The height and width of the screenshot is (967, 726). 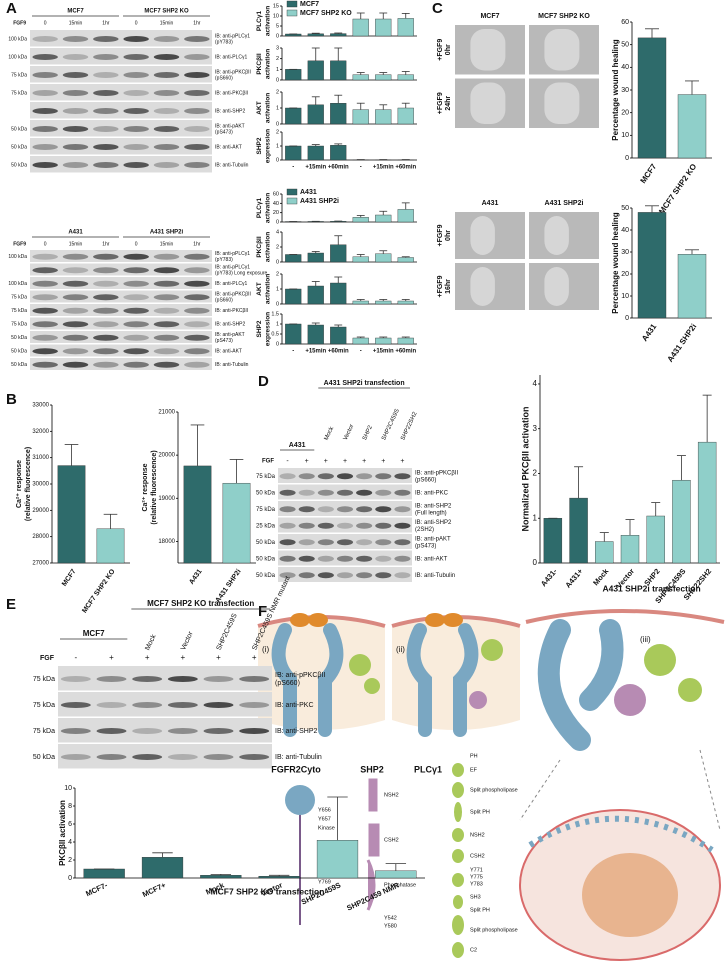 What do you see at coordinates (224, 341) in the screenshot?
I see `ib-label: (pS473)` at bounding box center [224, 341].